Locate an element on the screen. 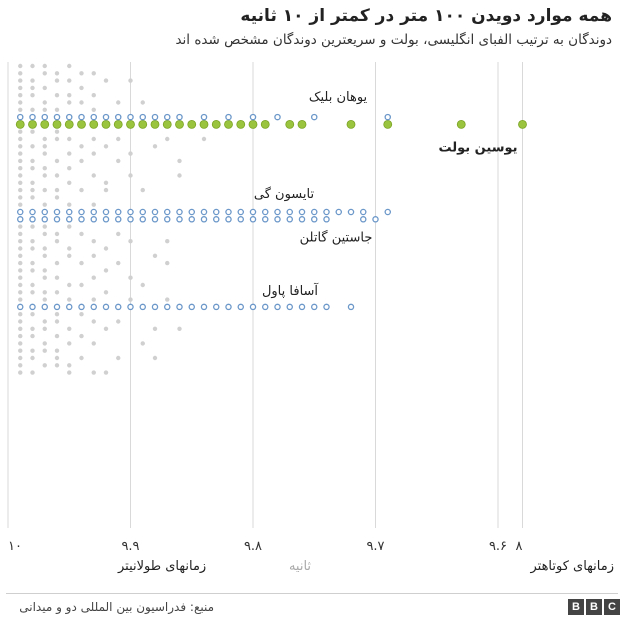 This screenshot has height=620, width=624. bbc-logo-letter: C is located at coordinates (612, 607).